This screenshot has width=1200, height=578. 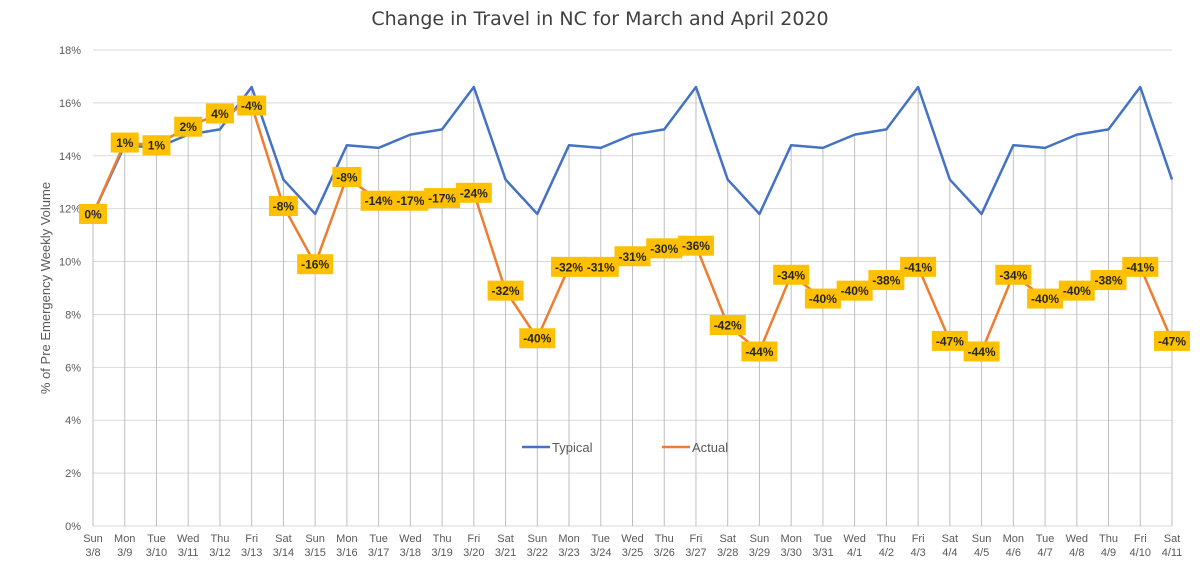 I want to click on x-tick-label-date: 3/20, so click(x=473, y=553).